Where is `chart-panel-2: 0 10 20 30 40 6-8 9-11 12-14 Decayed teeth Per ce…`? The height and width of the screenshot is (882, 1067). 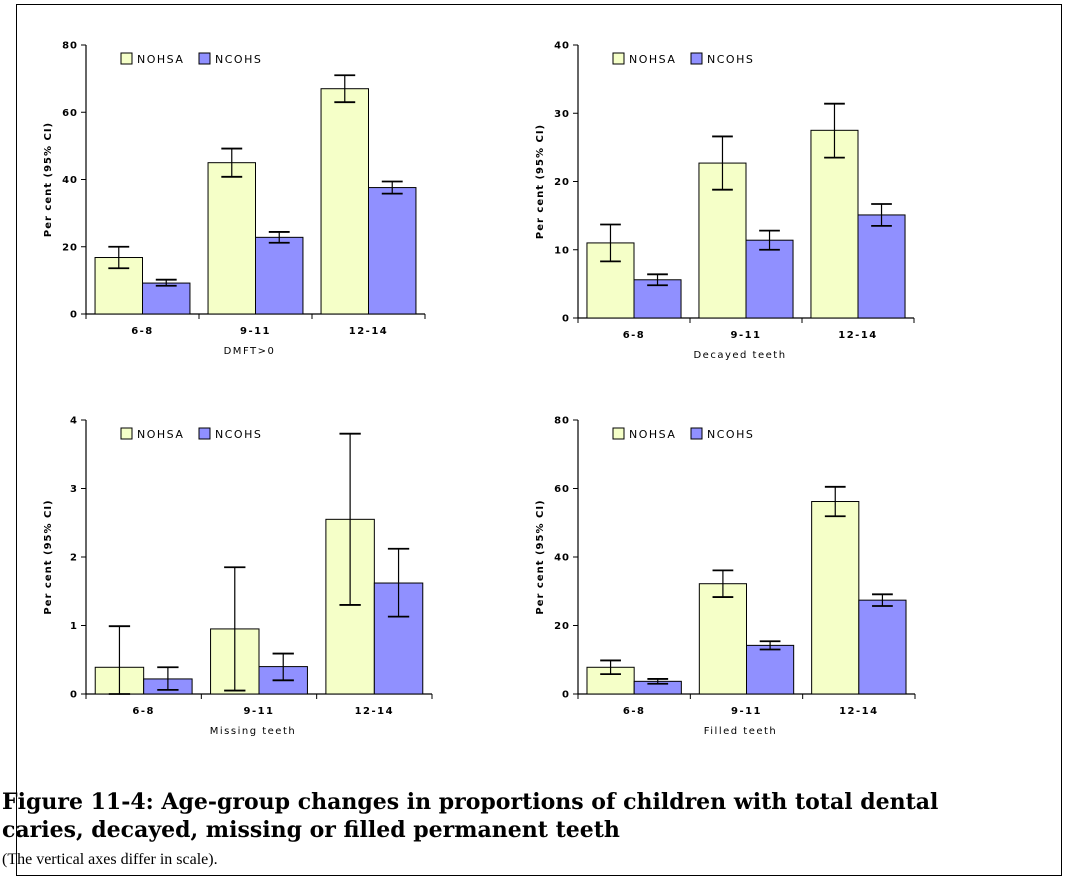
chart-panel-2: 0 10 20 30 40 6-8 9-11 12-14 Decayed teeth Per ce… is located at coordinates (725, 201).